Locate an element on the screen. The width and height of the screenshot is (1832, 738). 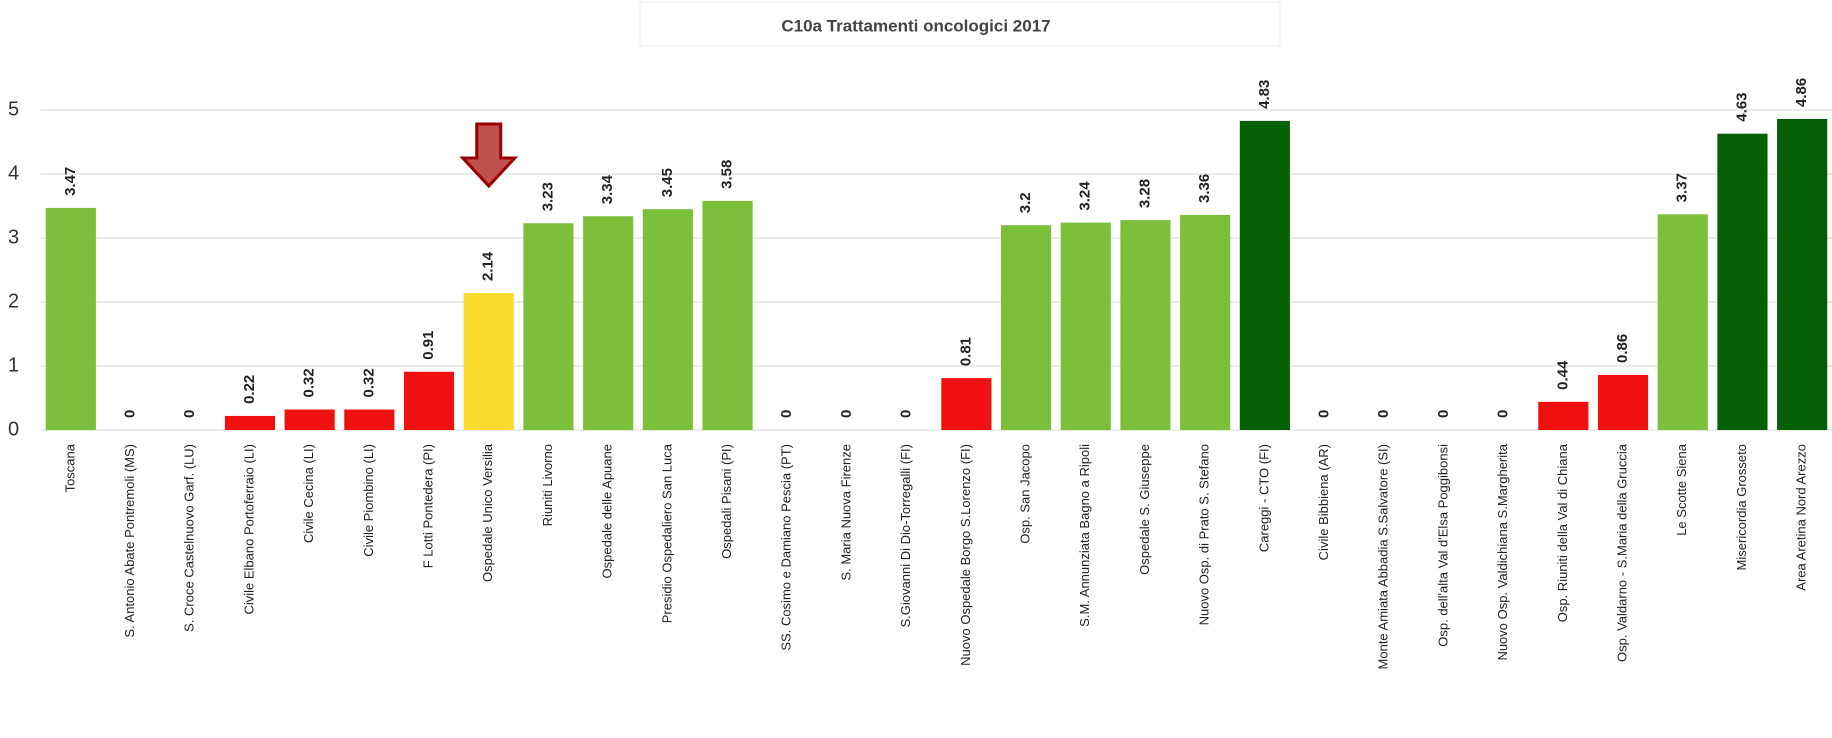
x-tick-label: Le Scotte Siena is located at coordinates (1681, 489).